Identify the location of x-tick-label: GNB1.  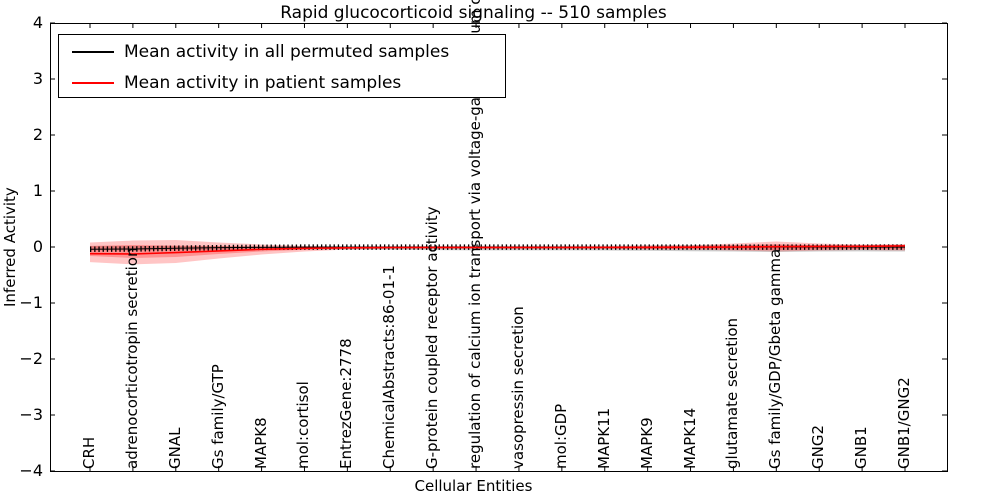
(861, 447).